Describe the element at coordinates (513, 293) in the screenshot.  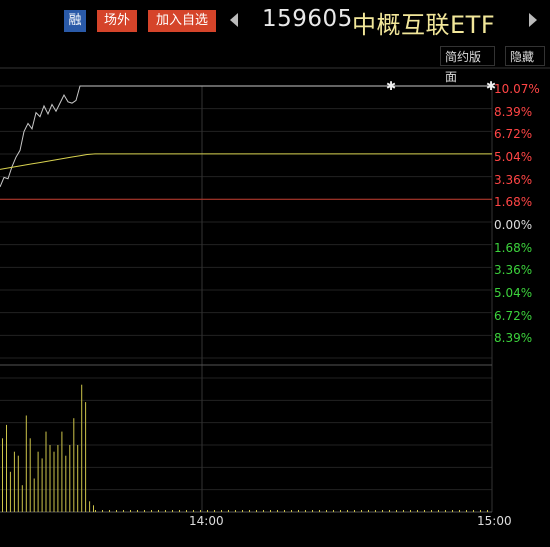
I see `y-label-down: 5.04%` at that location.